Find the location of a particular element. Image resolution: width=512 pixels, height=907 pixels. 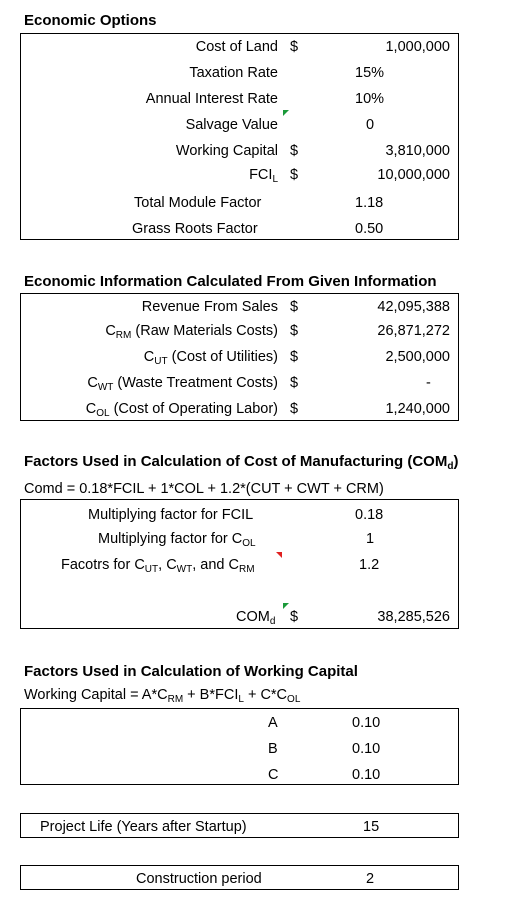

salvage-value-label: Salvage Value is located at coordinates (231, 125).